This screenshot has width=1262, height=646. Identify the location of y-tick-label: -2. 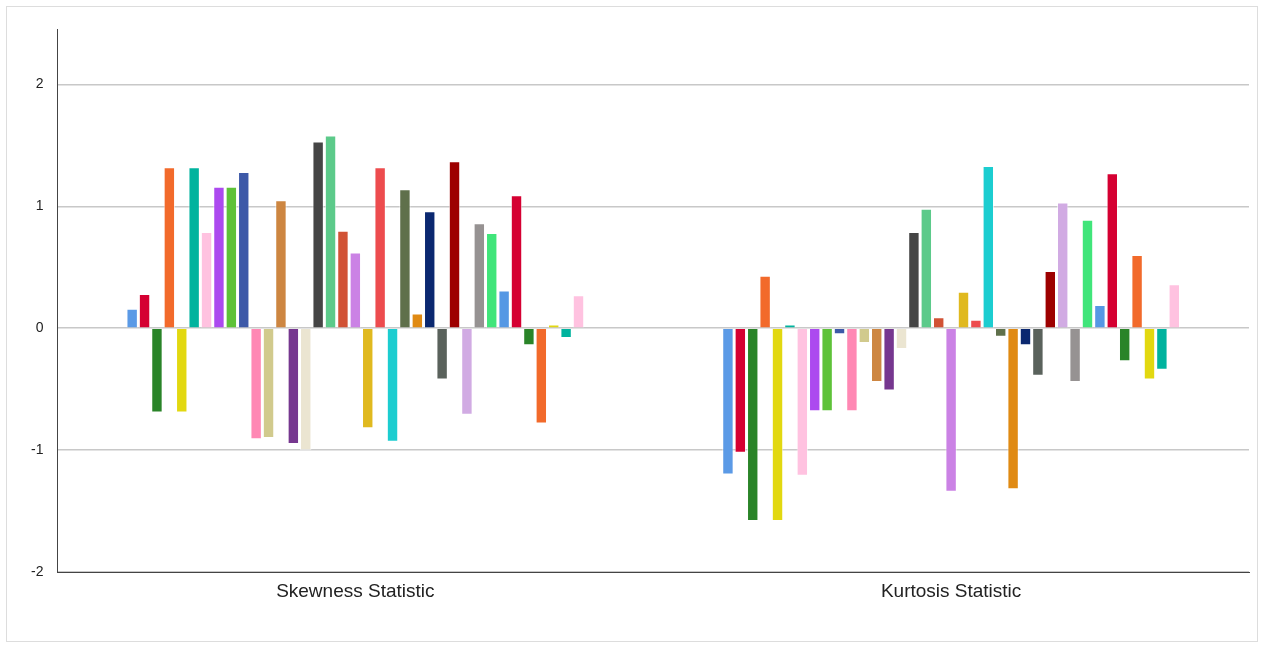
(37, 571).